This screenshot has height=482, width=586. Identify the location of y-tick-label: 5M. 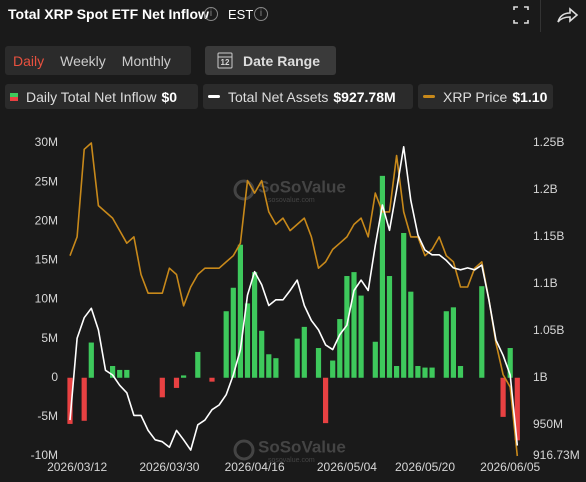
(49, 338).